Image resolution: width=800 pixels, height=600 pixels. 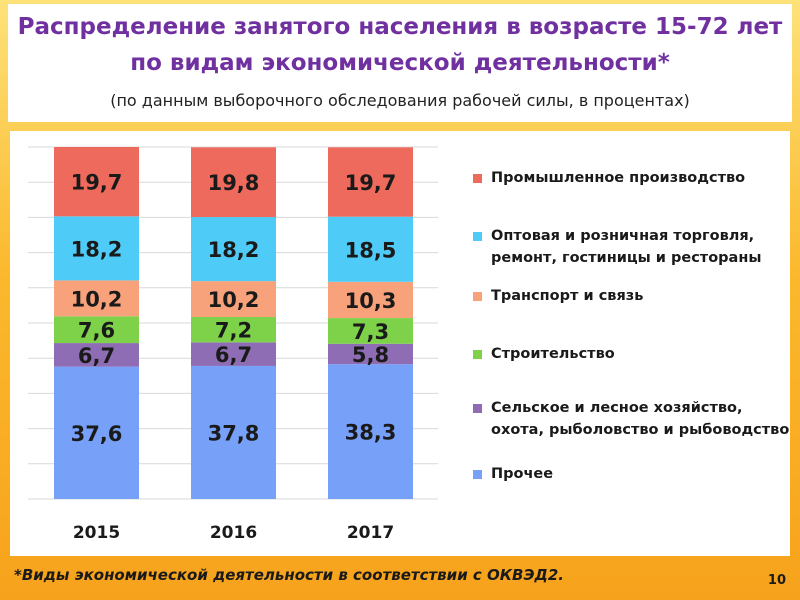 What do you see at coordinates (776, 580) in the screenshot?
I see `page-number: 10` at bounding box center [776, 580].